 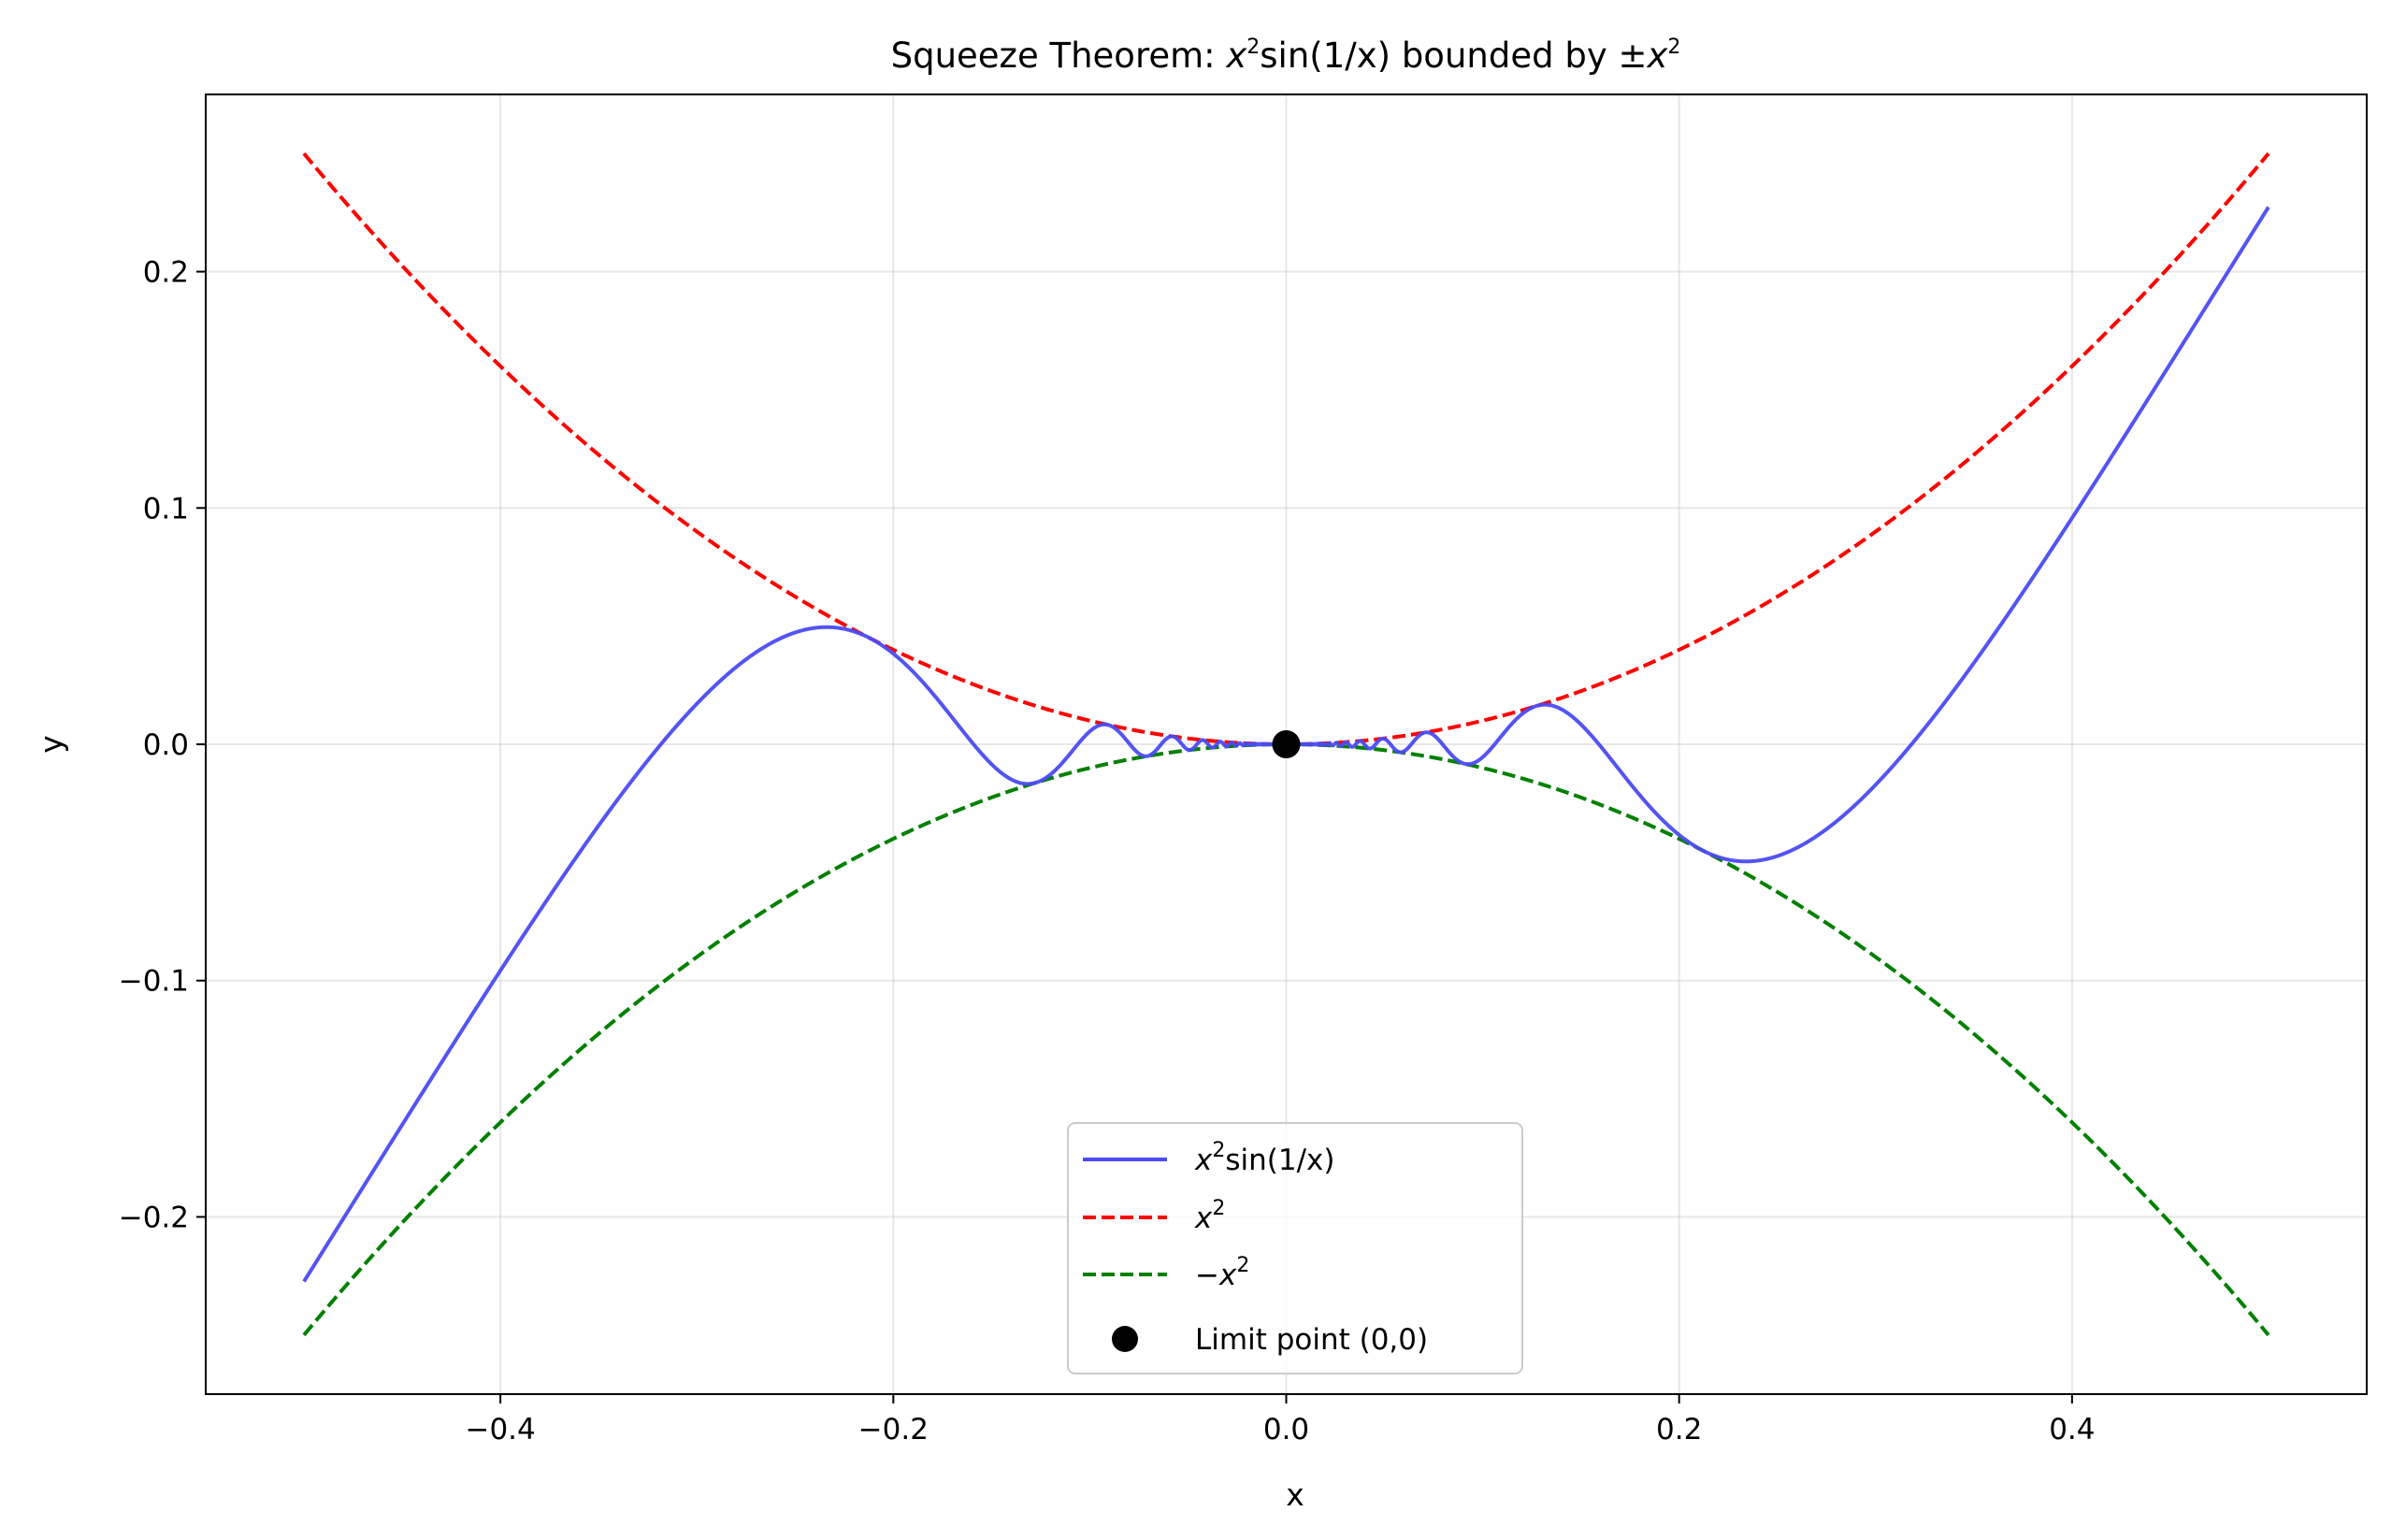 What do you see at coordinates (166, 273) in the screenshot?
I see `y-tick-label: 0.2` at bounding box center [166, 273].